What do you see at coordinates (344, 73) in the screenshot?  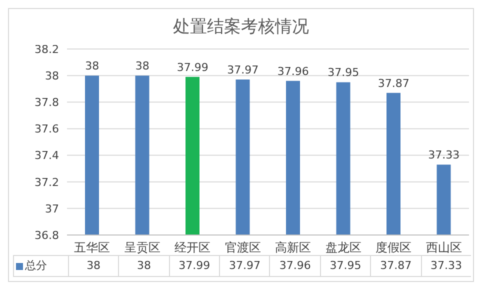 I see `annotation: 37.95` at bounding box center [344, 73].